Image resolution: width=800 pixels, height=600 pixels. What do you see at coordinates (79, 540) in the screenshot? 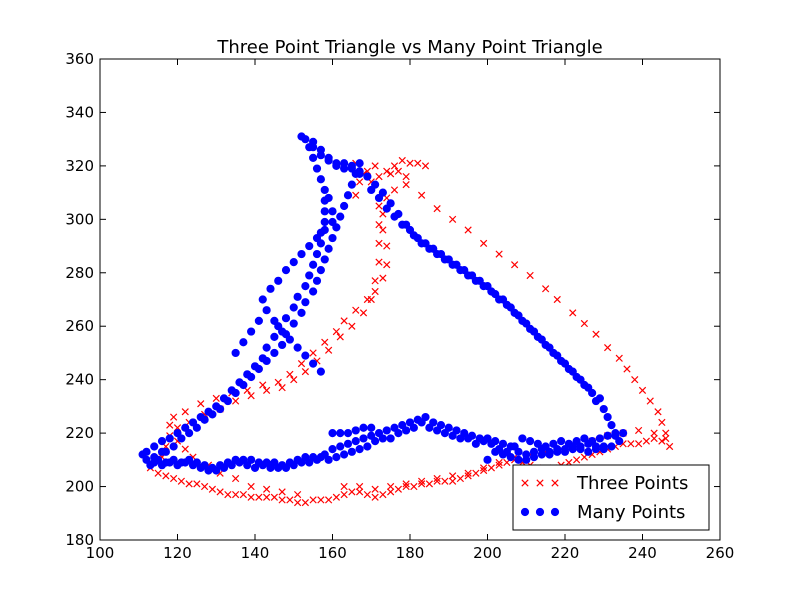
I see `y-tick-label: 180` at bounding box center [79, 540].